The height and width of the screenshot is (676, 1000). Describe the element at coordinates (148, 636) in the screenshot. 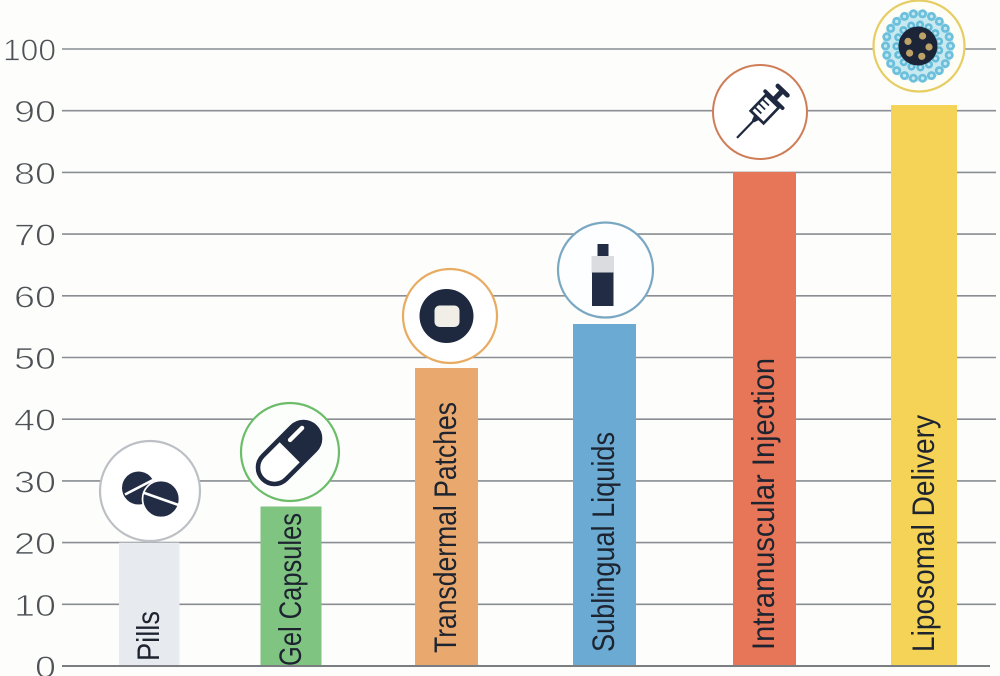

I see `svg-text: Pills` at that location.